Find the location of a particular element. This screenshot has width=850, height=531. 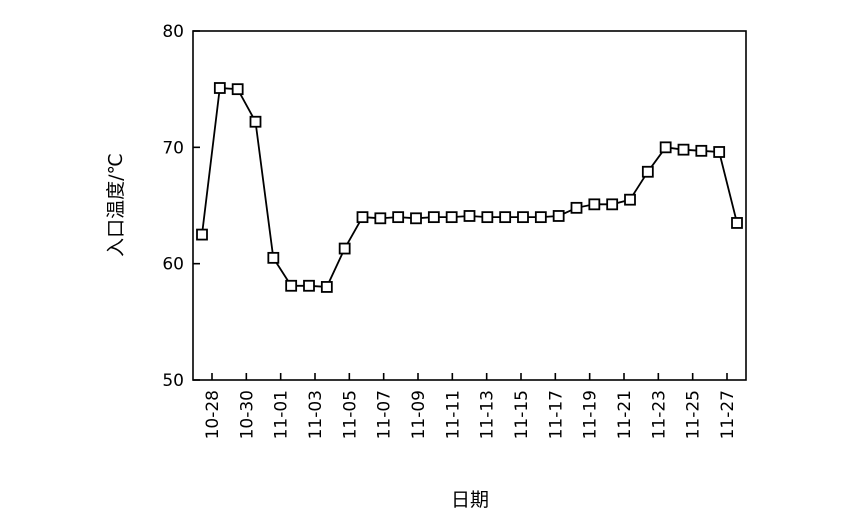

x-tick-label: 10-28 is located at coordinates (213, 414).